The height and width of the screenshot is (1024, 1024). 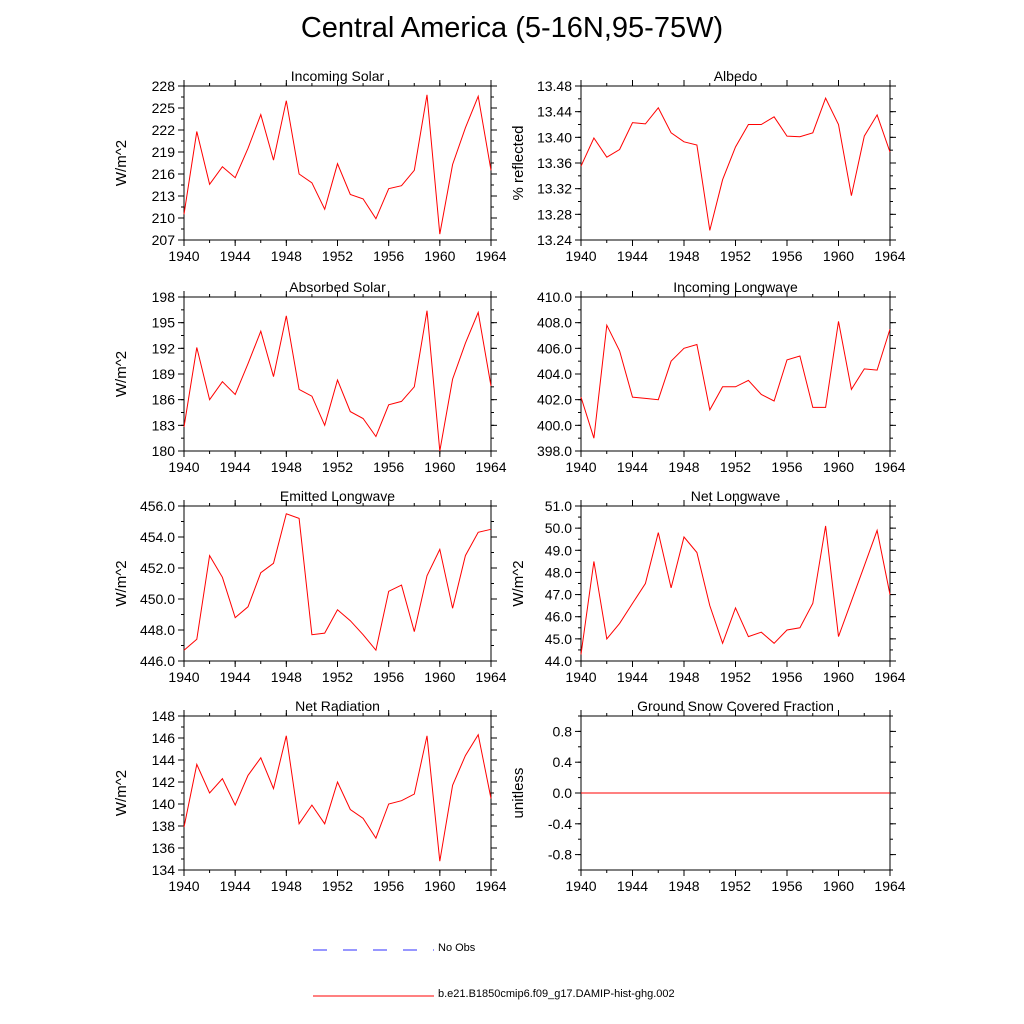 What do you see at coordinates (560, 855) in the screenshot?
I see `panel-7-ytick-label: -0.8` at bounding box center [560, 855].